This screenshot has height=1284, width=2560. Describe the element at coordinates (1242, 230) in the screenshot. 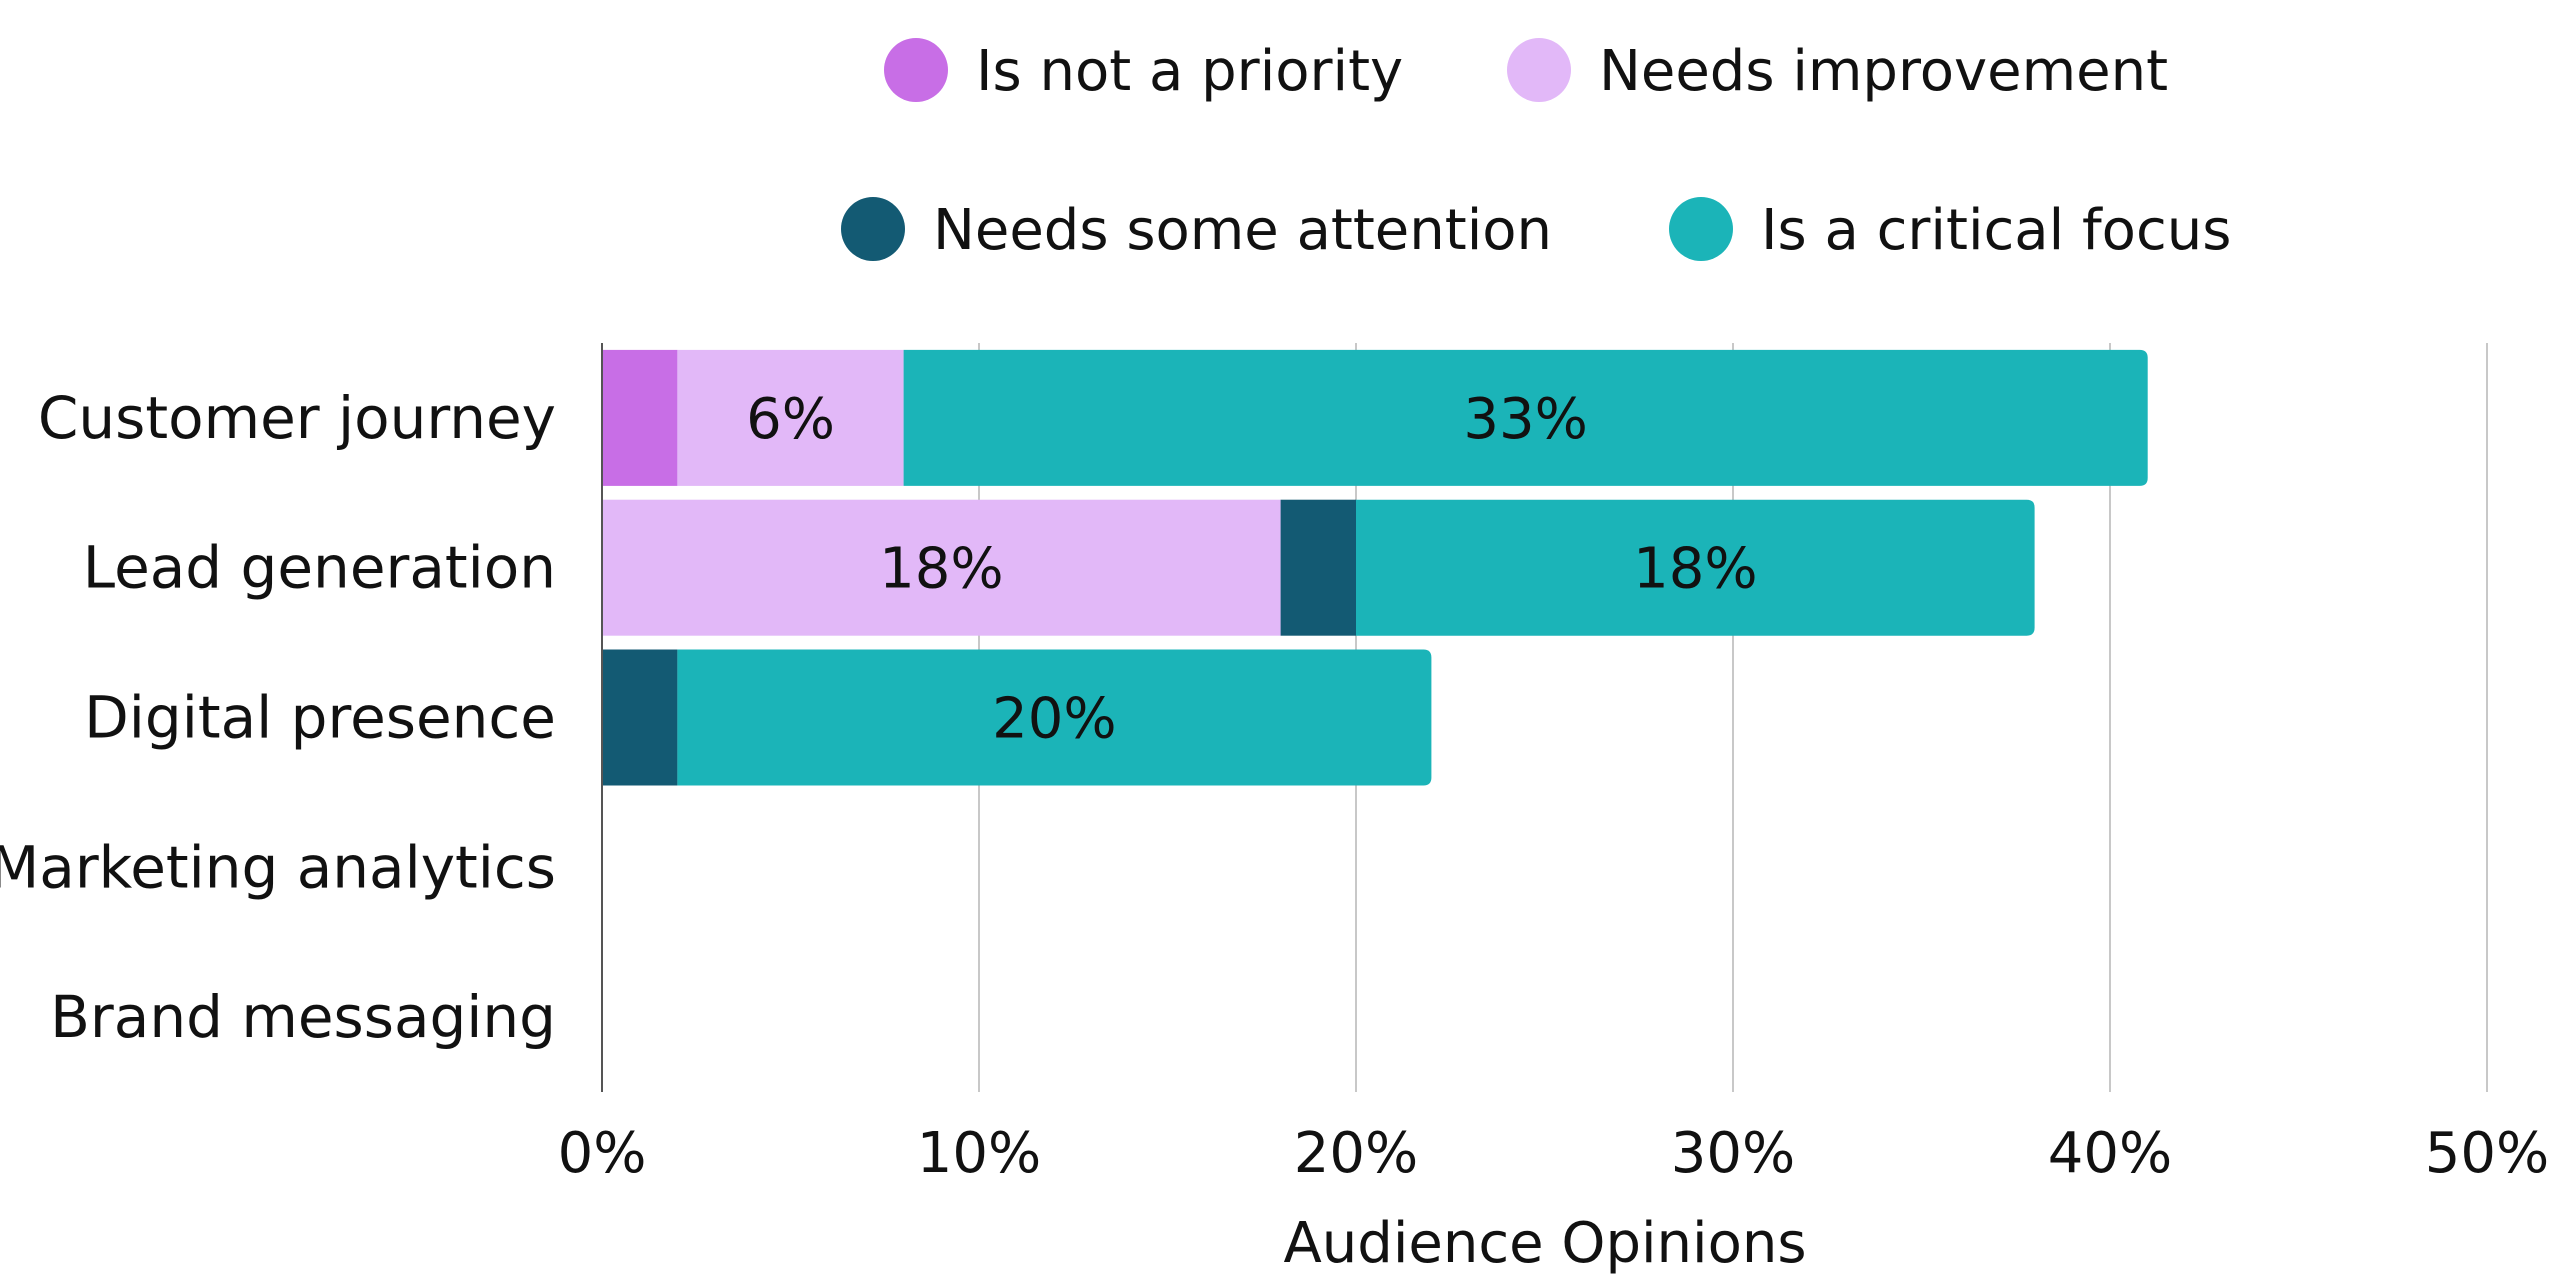

I see `legend-label-needs-some-attention: Needs some attention` at that location.